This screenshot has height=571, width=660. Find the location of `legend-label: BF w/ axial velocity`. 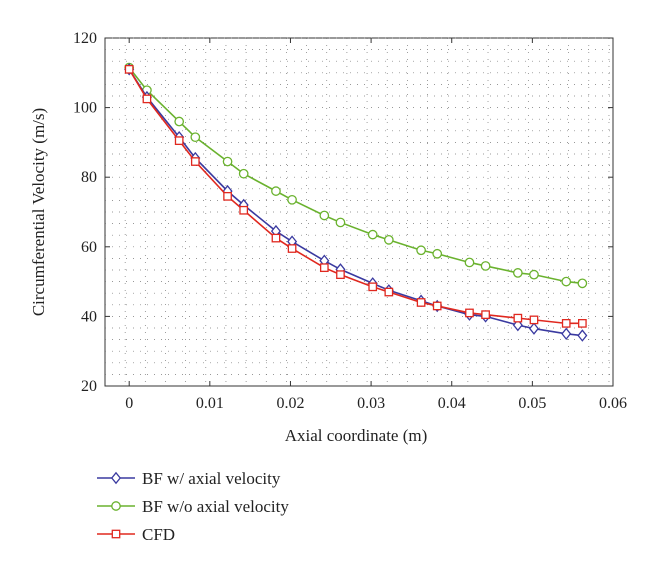

legend-label: BF w/ axial velocity is located at coordinates (211, 478).